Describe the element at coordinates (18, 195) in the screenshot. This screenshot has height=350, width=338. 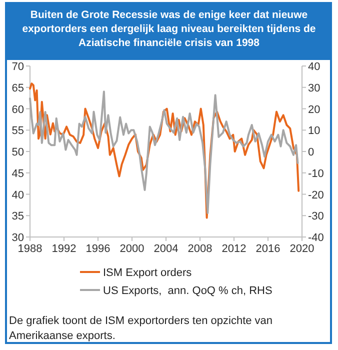
I see `y-tick-label: 40` at that location.